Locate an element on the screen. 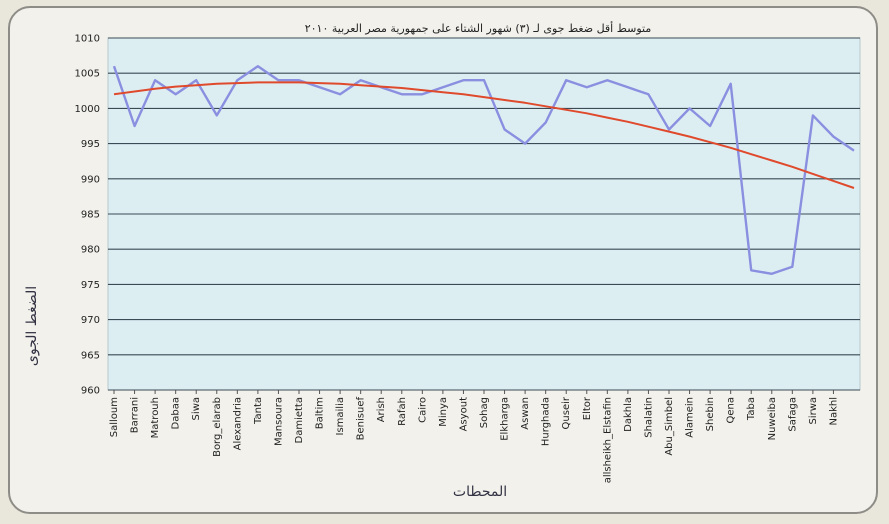 The width and height of the screenshot is (889, 524). x-tick-label: Tanta is located at coordinates (258, 411).